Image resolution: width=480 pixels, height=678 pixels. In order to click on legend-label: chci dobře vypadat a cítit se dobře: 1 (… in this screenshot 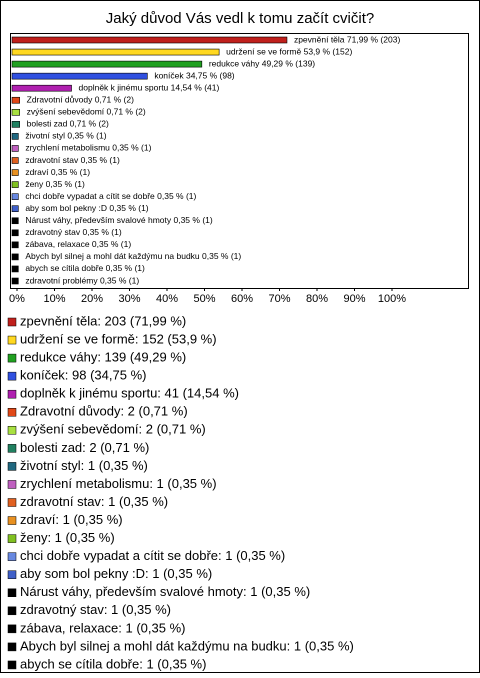, I will do `click(152, 555)`.